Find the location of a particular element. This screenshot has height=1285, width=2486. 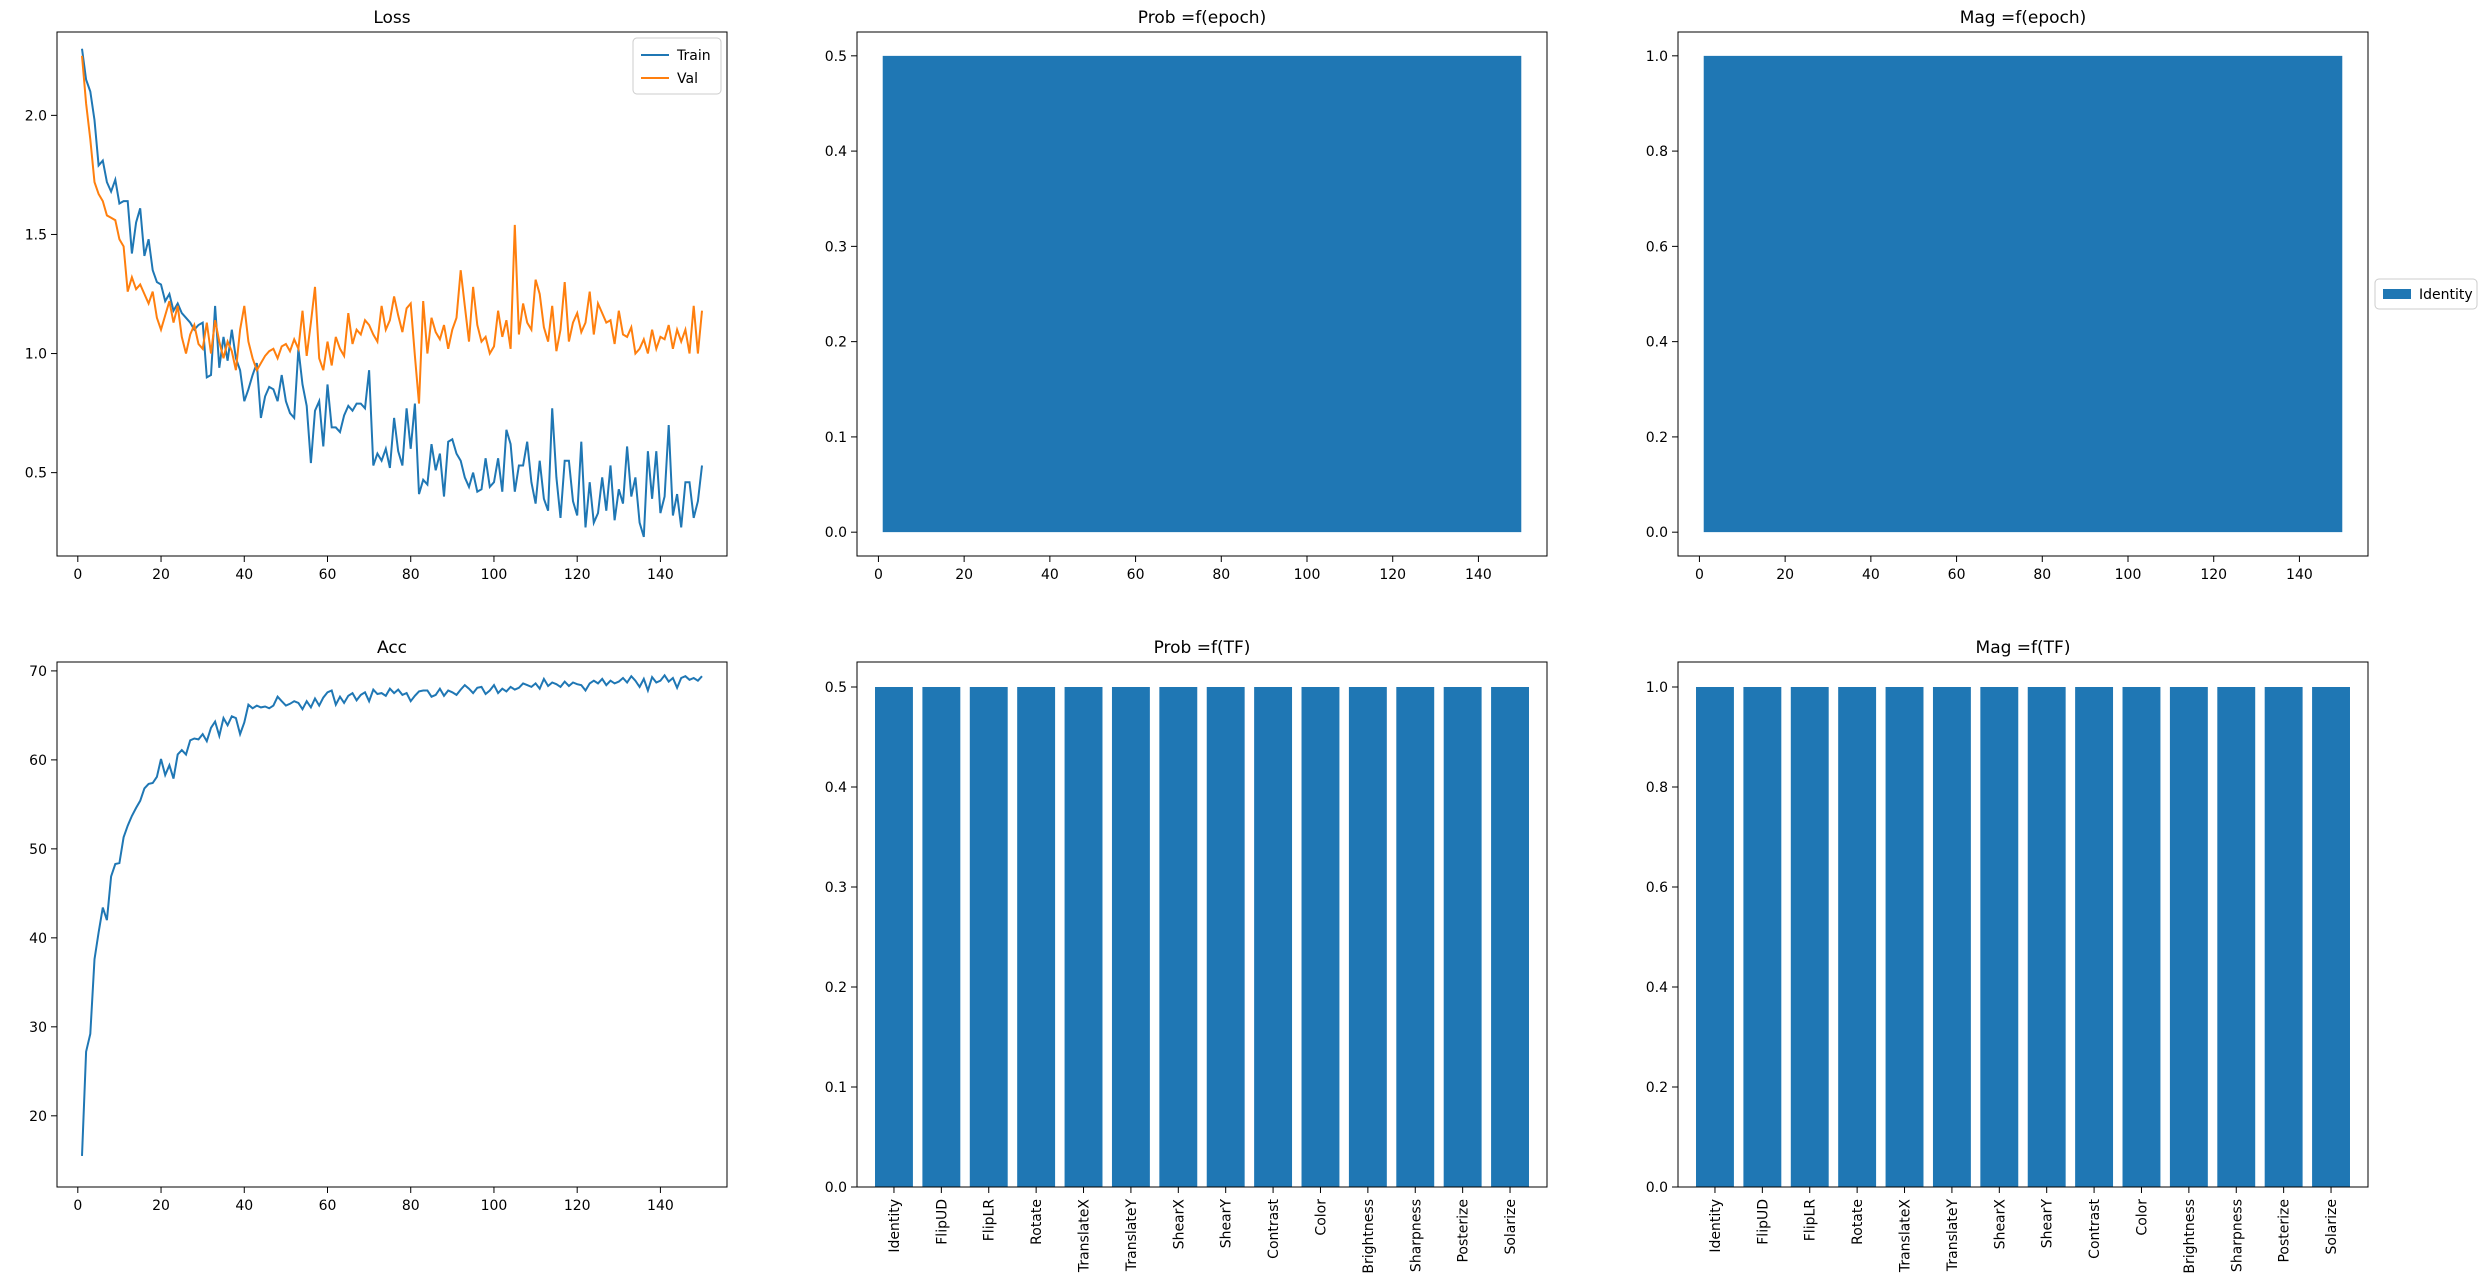

x-tick-label: Rotate is located at coordinates (1037, 1222).